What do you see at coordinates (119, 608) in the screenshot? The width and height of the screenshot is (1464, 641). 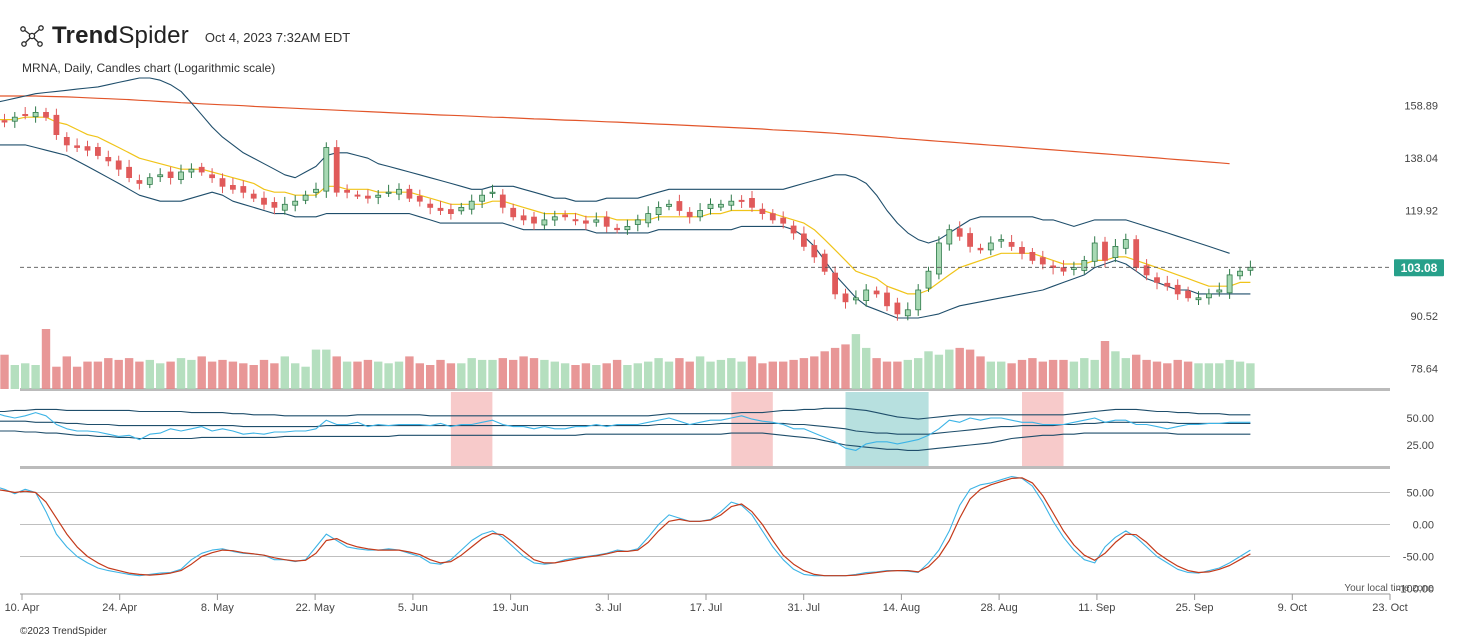 I see `date-axis-label: 24. Apr` at bounding box center [119, 608].